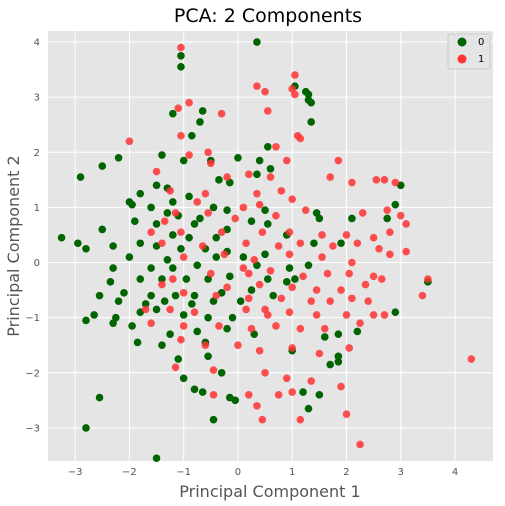 This screenshot has height=506, width=505. Describe the element at coordinates (269, 491) in the screenshot. I see `x-axis-label: Principal Component 1` at that location.